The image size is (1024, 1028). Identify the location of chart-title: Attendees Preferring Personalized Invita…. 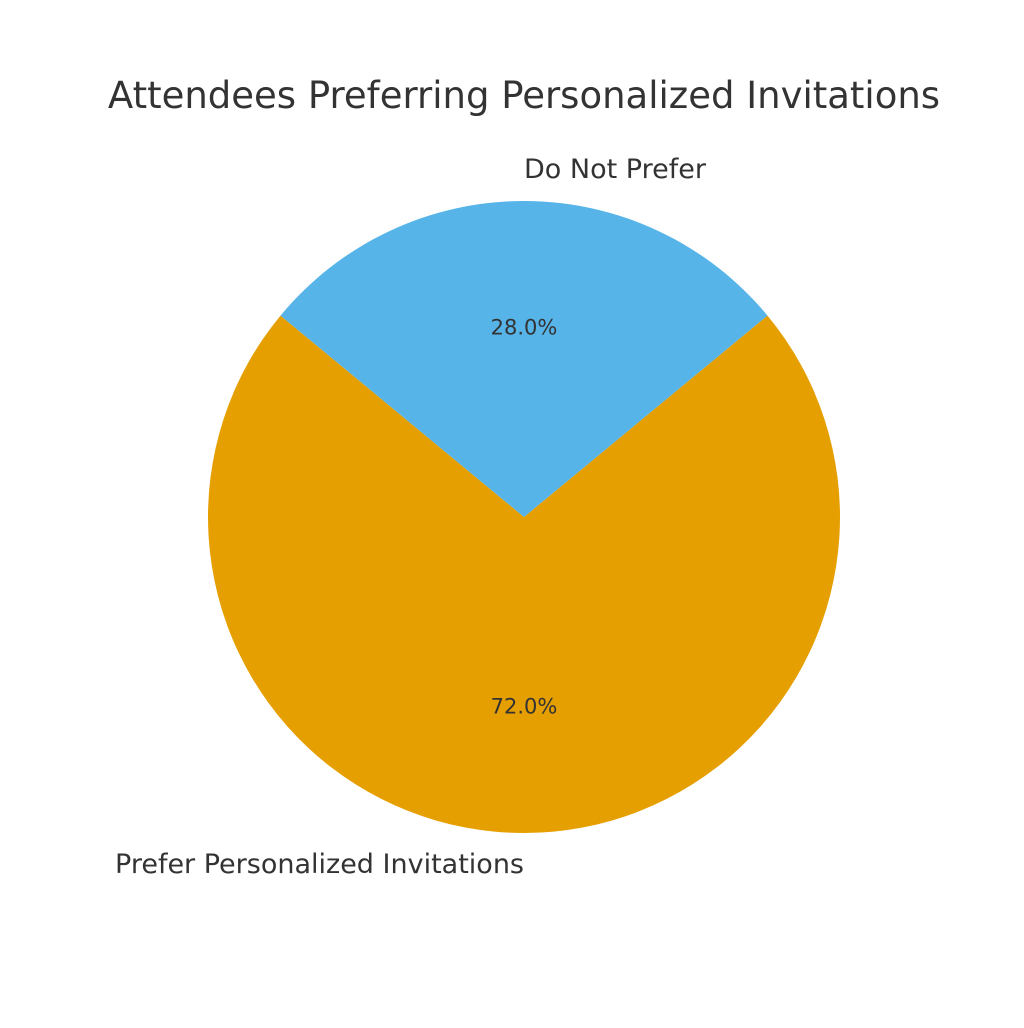
(524, 95).